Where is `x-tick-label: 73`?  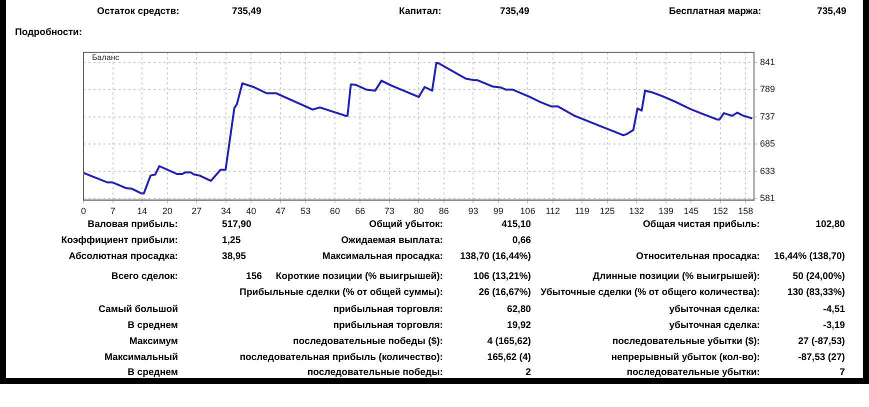
x-tick-label: 73 is located at coordinates (389, 211).